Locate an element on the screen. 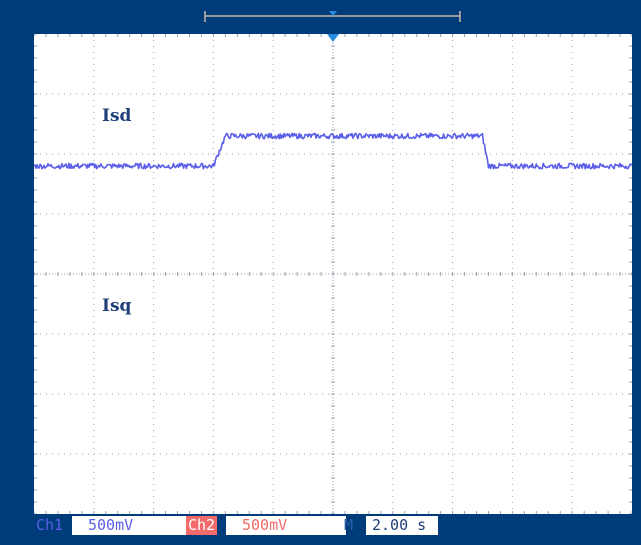  trace-label-isd: Isd is located at coordinates (117, 116).